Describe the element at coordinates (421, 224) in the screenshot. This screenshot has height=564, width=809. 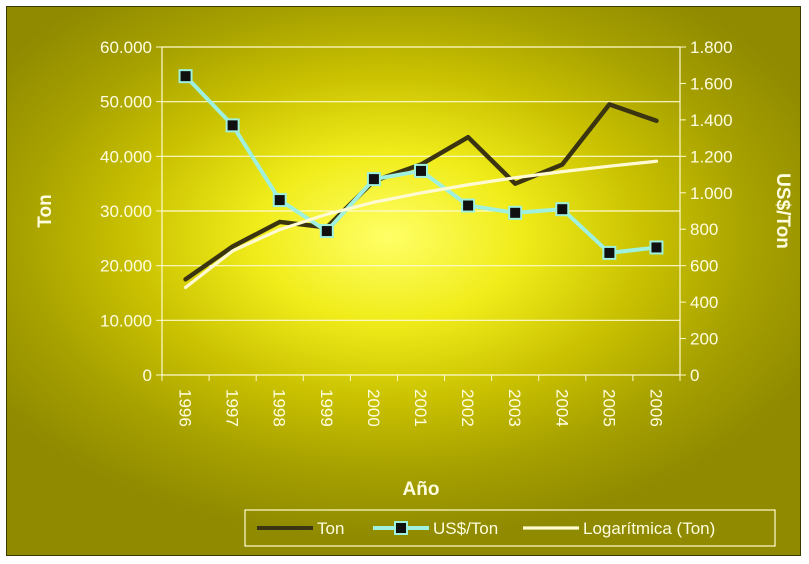
I see `series-line-logar-tmica-ton` at that location.